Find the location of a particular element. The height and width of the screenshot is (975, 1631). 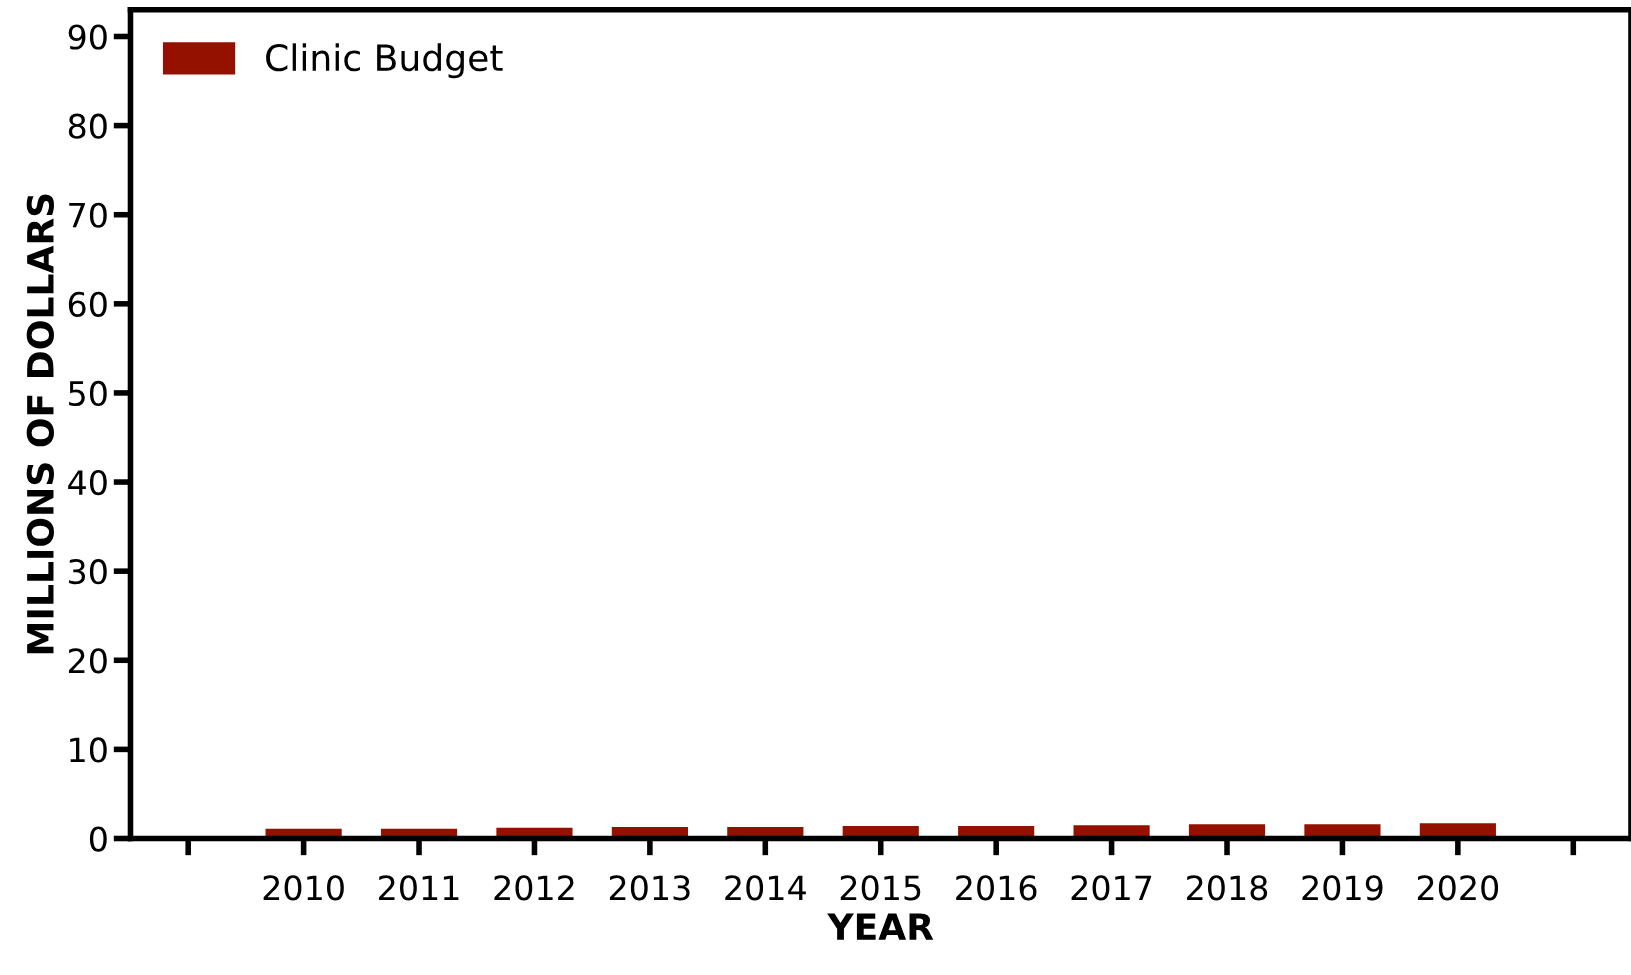

y-tick-label: 80 is located at coordinates (87, 126).